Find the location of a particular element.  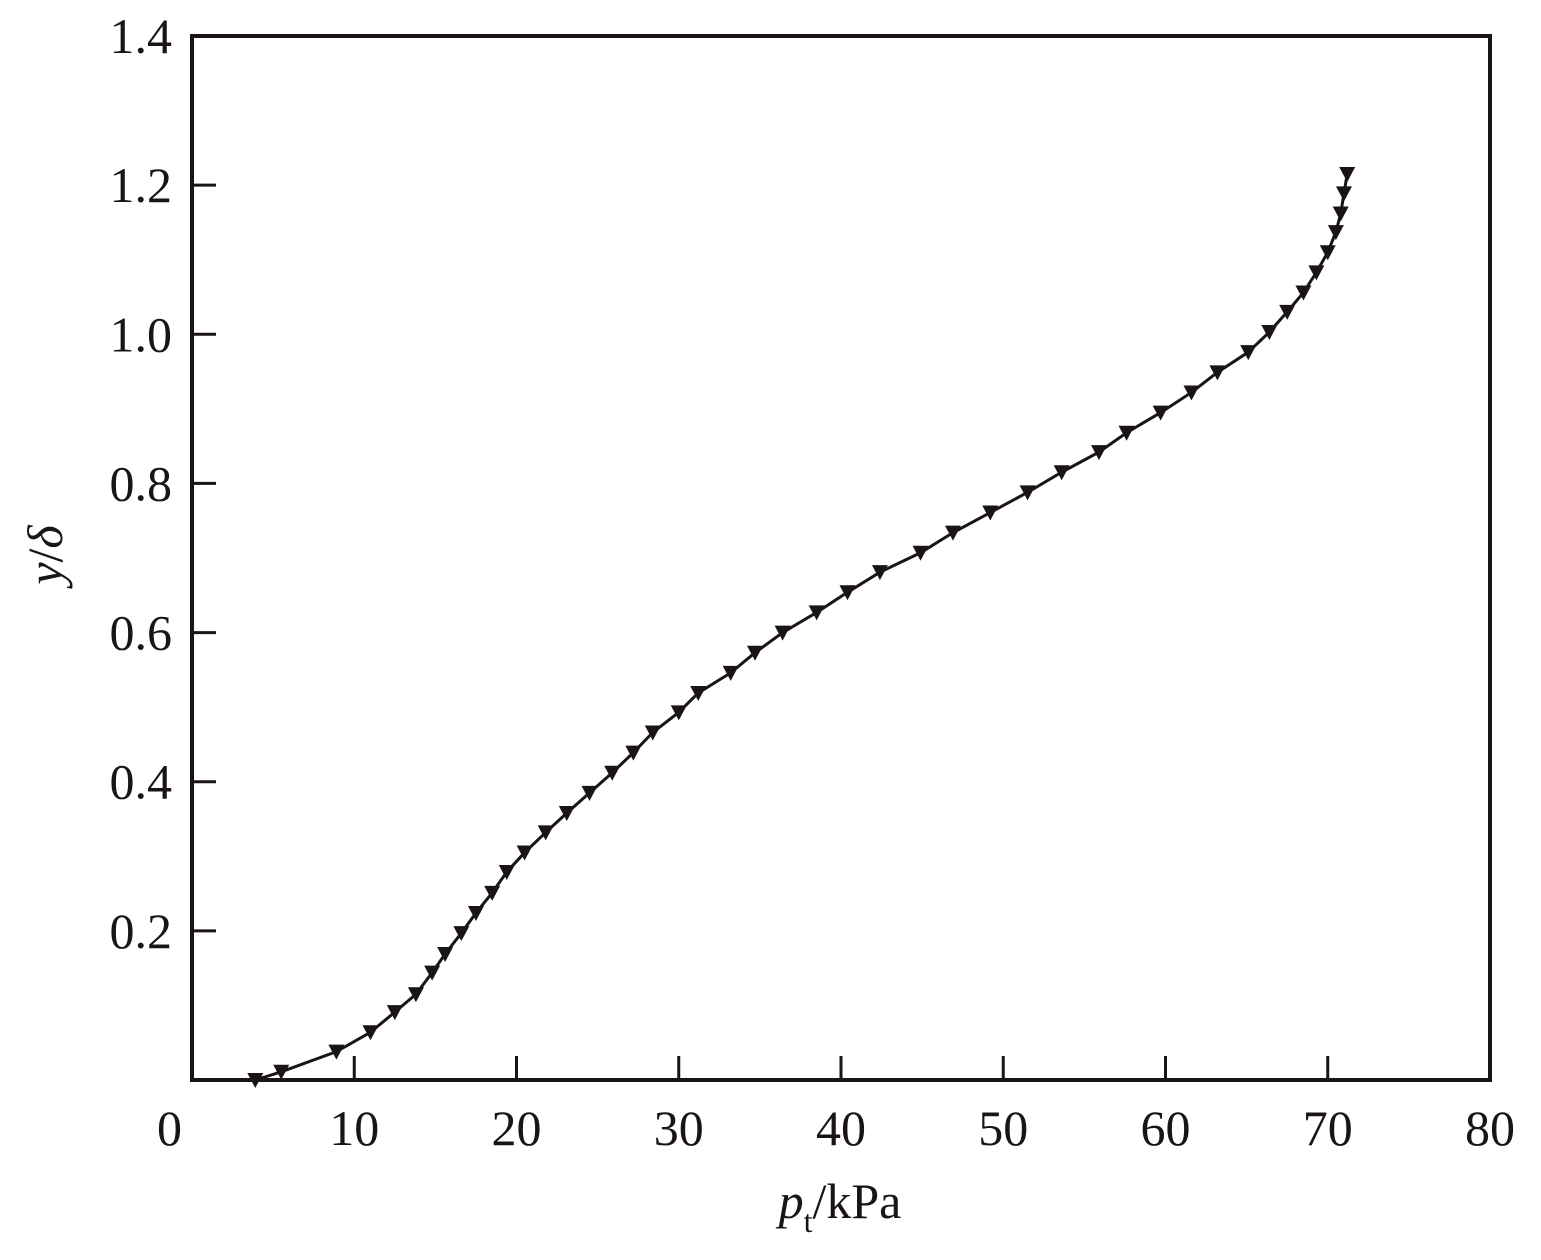

x-tick-label: 30 is located at coordinates (679, 1128).